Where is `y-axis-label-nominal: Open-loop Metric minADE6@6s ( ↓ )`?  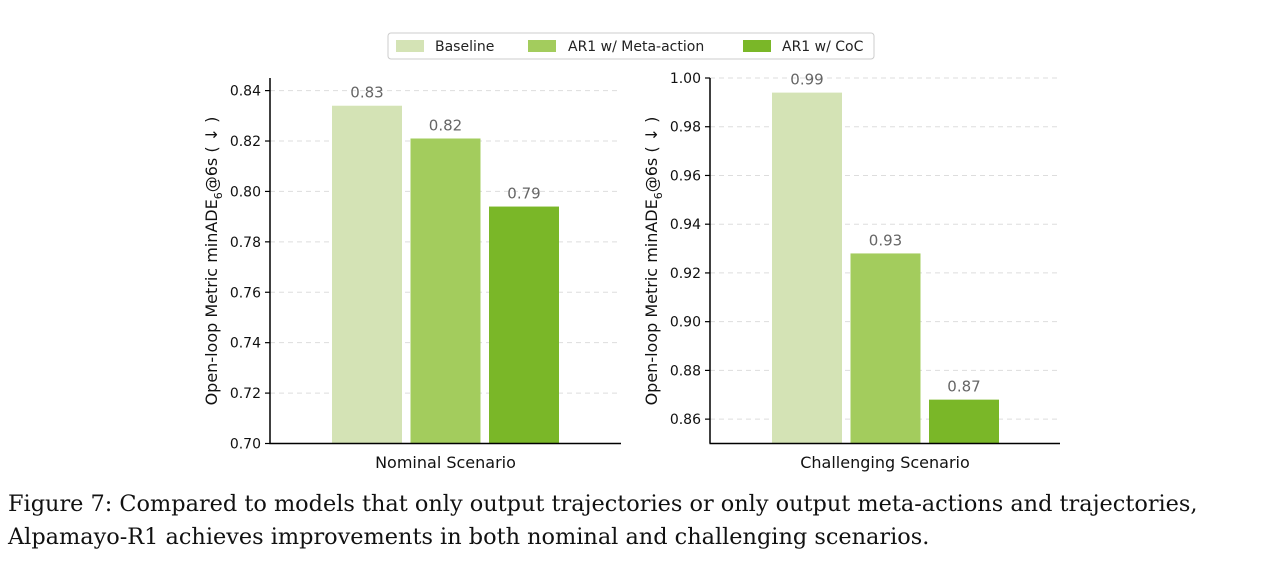
y-axis-label-nominal: Open-loop Metric minADE6@6s ( ↓ ) is located at coordinates (213, 261).